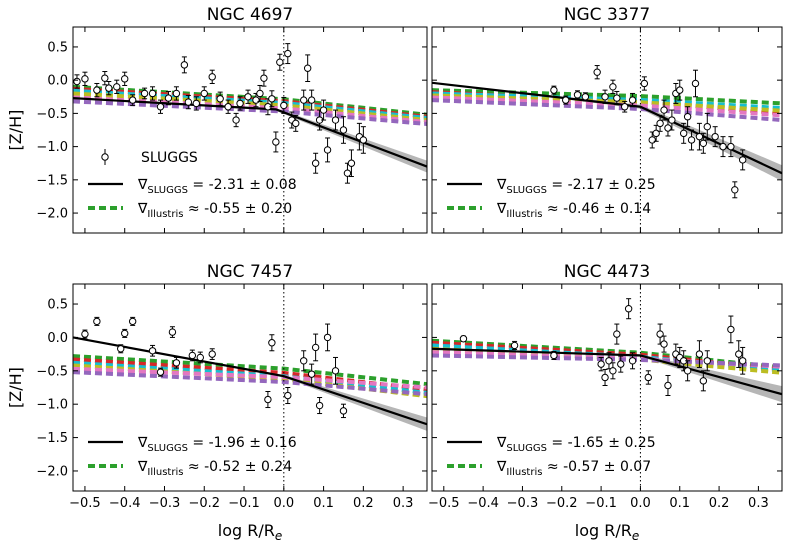 Image resolution: width=789 pixels, height=546 pixels. Describe the element at coordinates (204, 503) in the screenshot. I see `x-tick-label: −0.2` at that location.